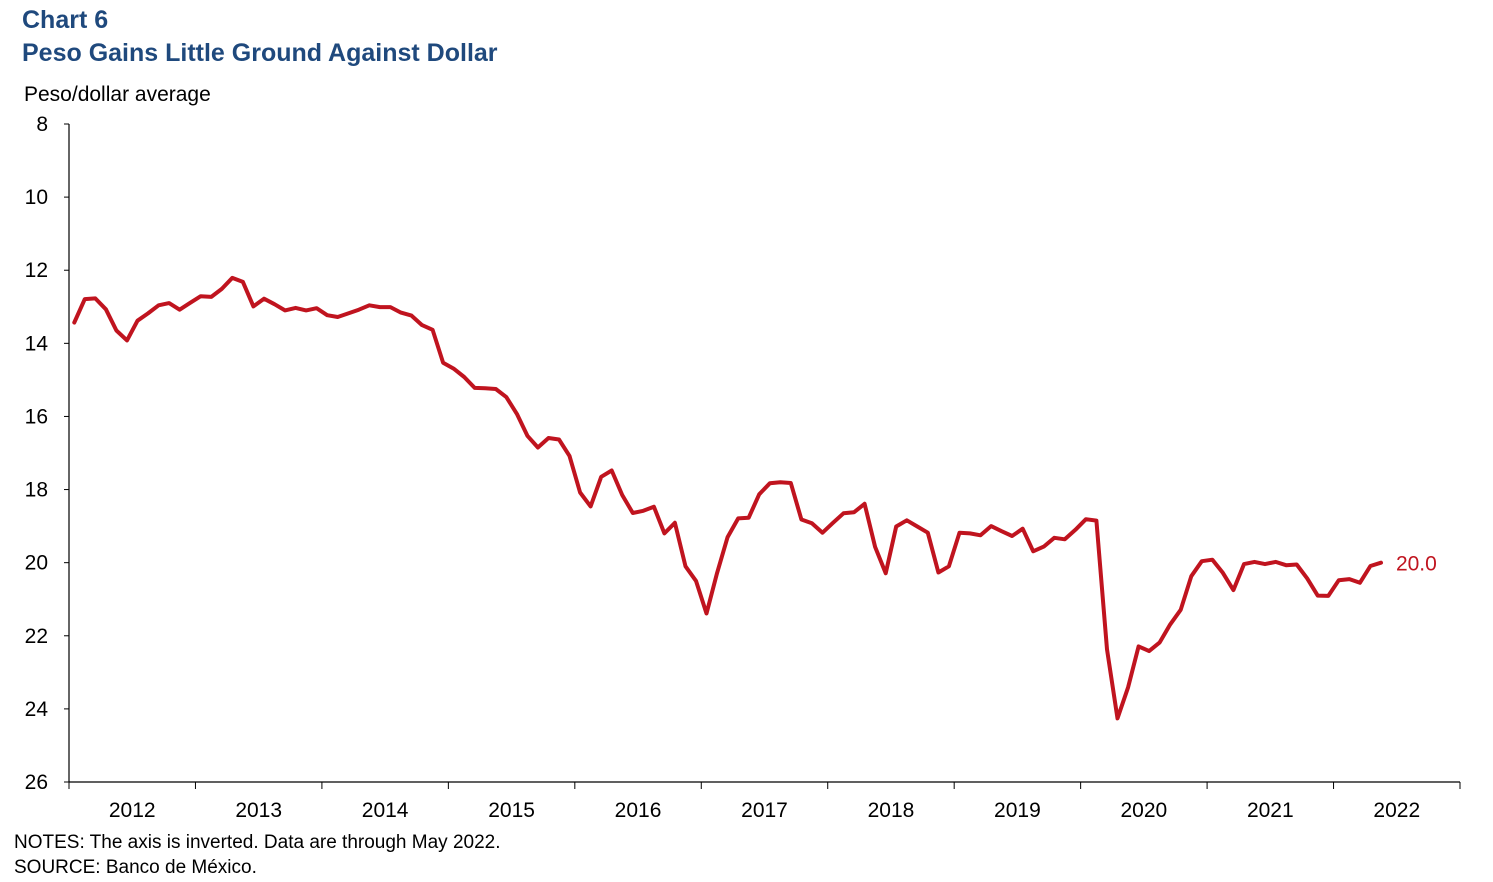 Image resolution: width=1493 pixels, height=882 pixels. I want to click on x-tick-label: 2018, so click(891, 810).